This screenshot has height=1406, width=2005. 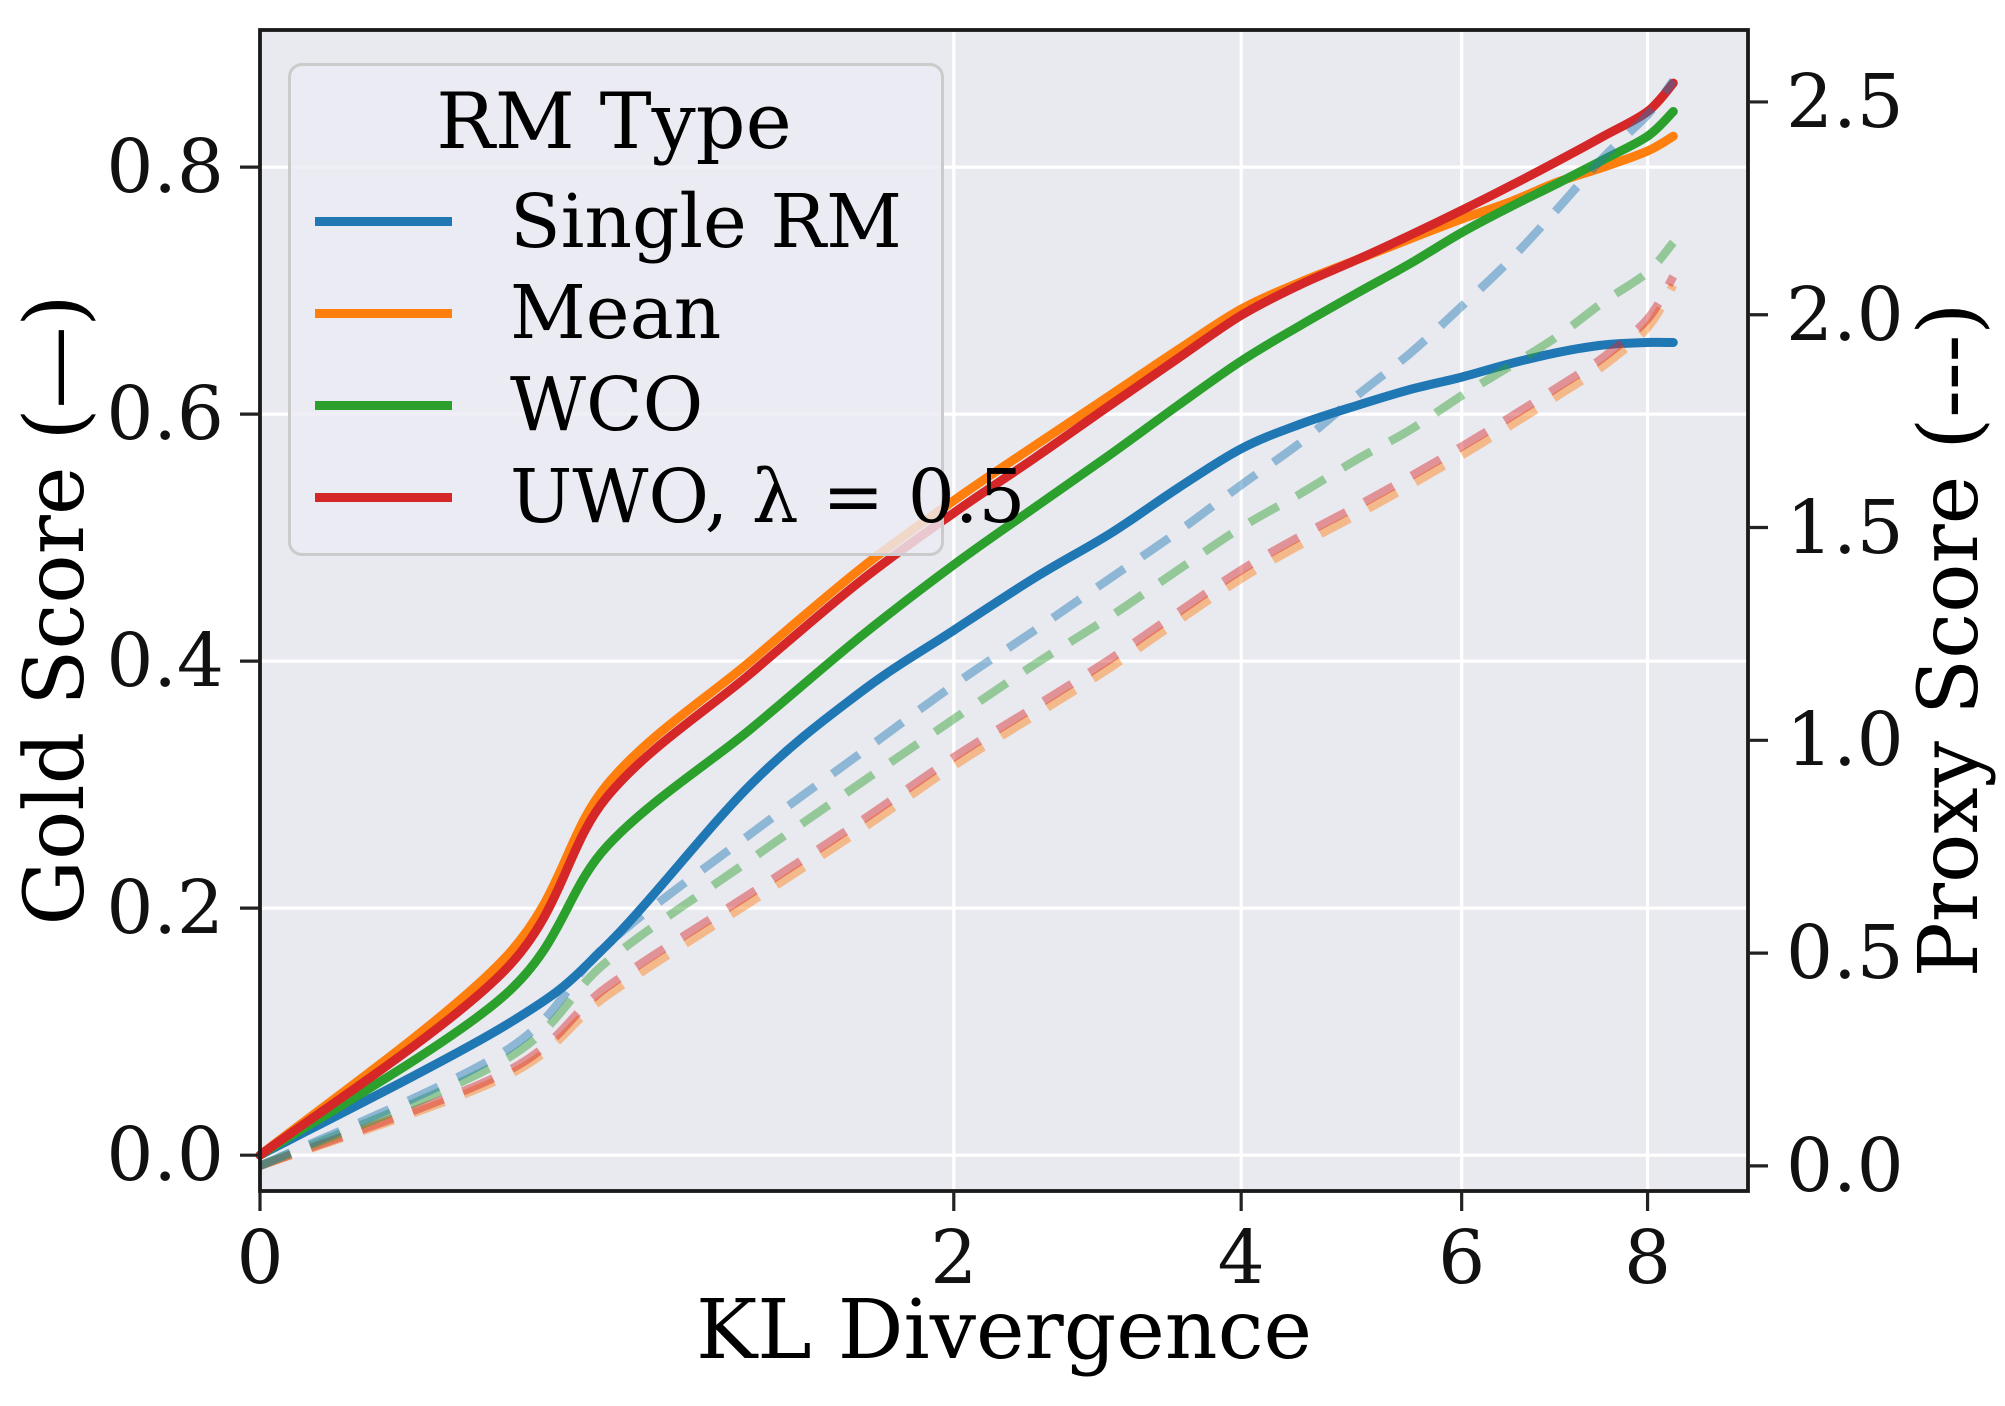 I want to click on legend-item-single-rm: Single RM, so click(x=614, y=222).